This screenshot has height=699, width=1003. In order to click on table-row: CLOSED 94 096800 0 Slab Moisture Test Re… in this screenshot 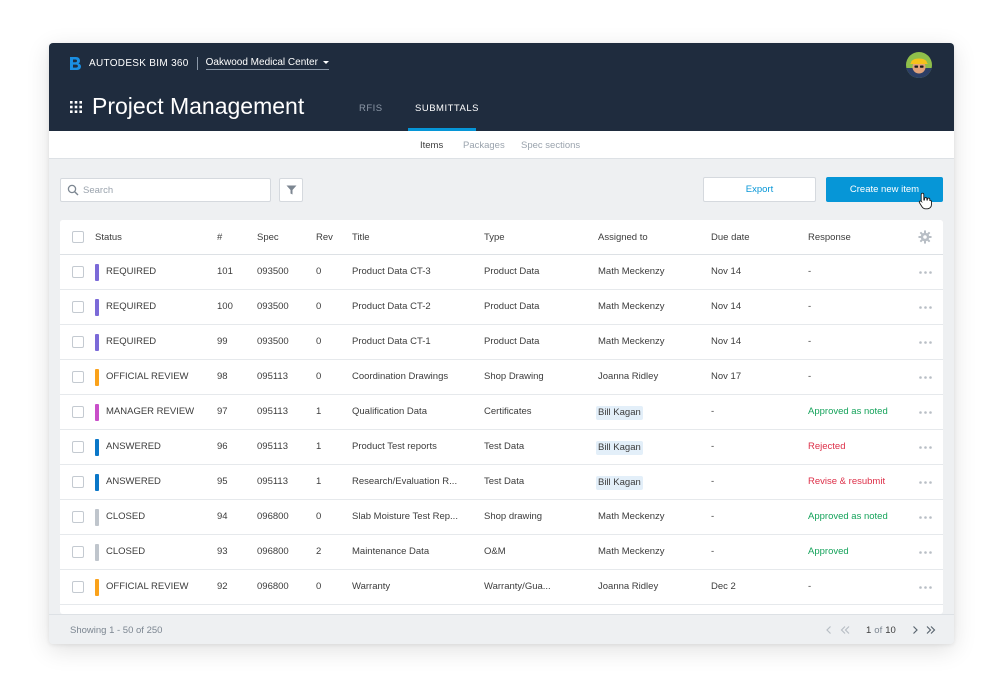, I will do `click(501, 517)`.